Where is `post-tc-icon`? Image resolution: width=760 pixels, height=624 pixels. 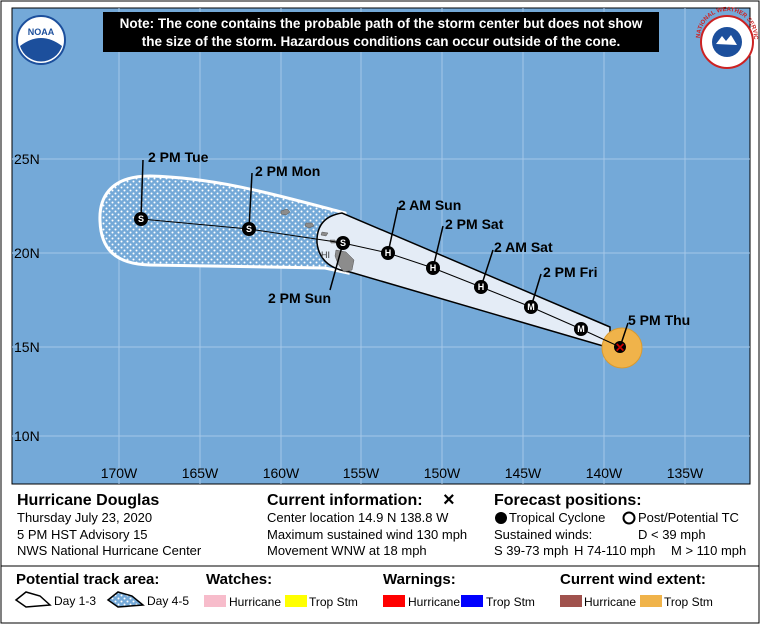
post-tc-icon is located at coordinates (629, 518).